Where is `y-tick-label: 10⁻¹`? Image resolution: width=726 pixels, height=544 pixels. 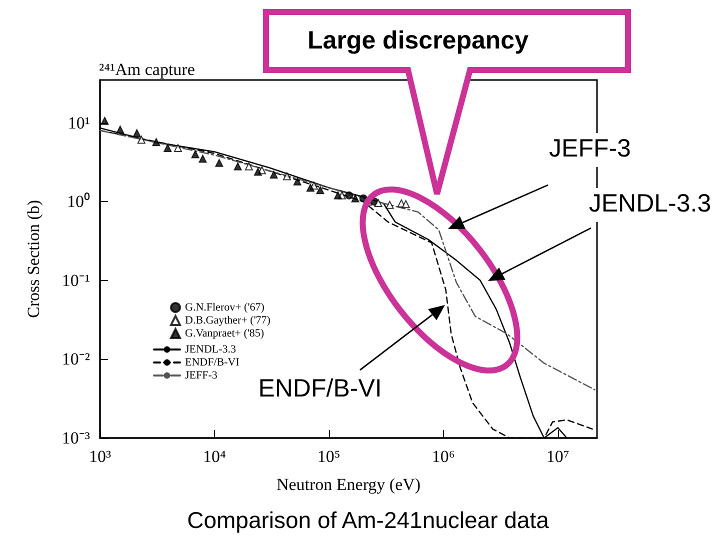 y-tick-label: 10⁻¹ is located at coordinates (76, 280).